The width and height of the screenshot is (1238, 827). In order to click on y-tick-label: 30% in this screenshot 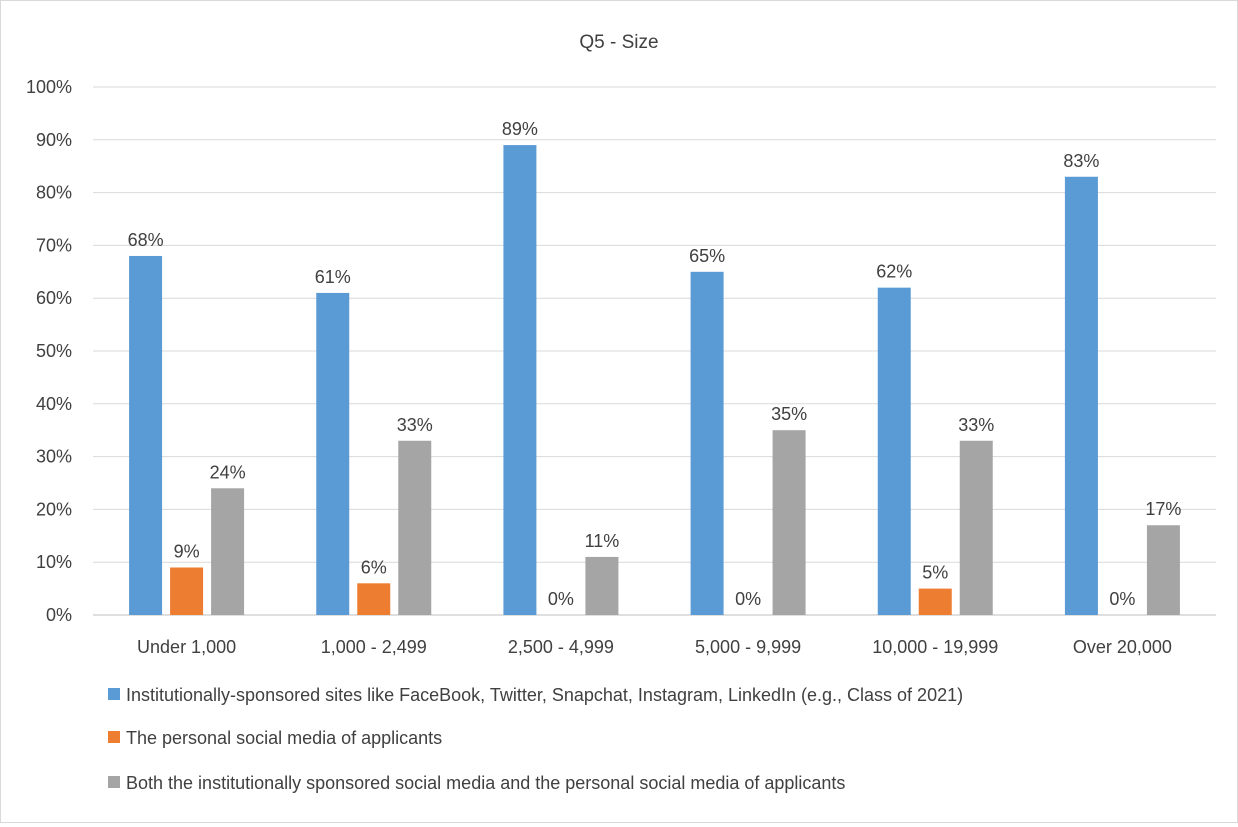, I will do `click(54, 457)`.